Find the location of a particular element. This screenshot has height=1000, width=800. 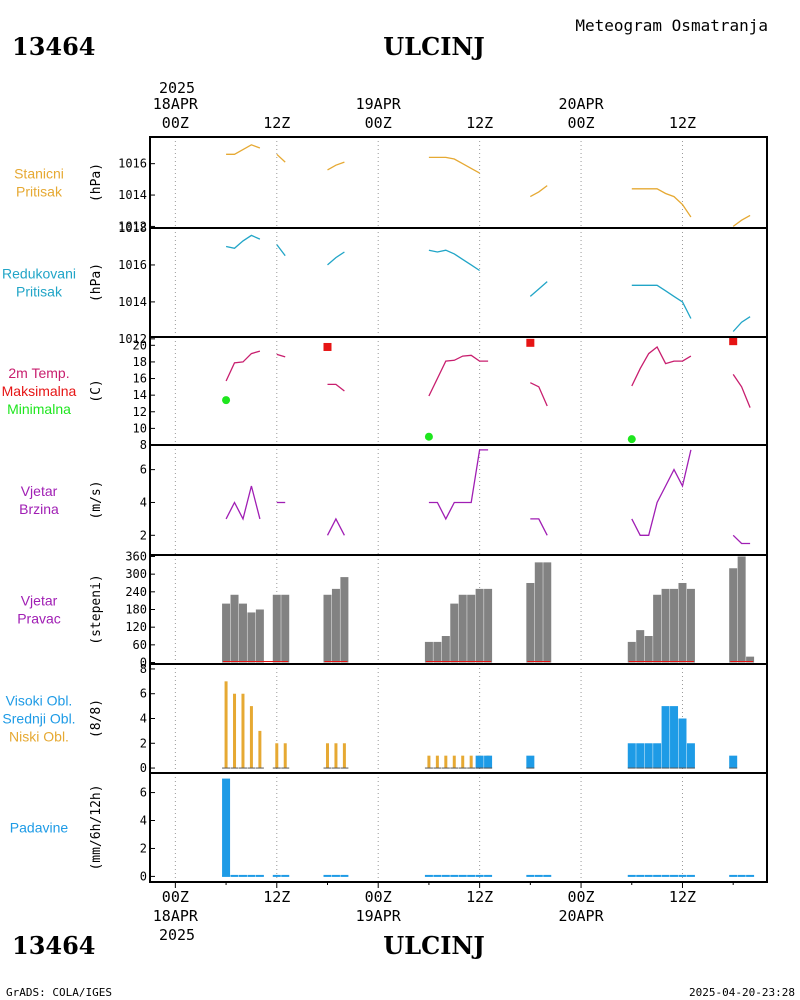

panel-title-line: Pritisak is located at coordinates (39, 292).